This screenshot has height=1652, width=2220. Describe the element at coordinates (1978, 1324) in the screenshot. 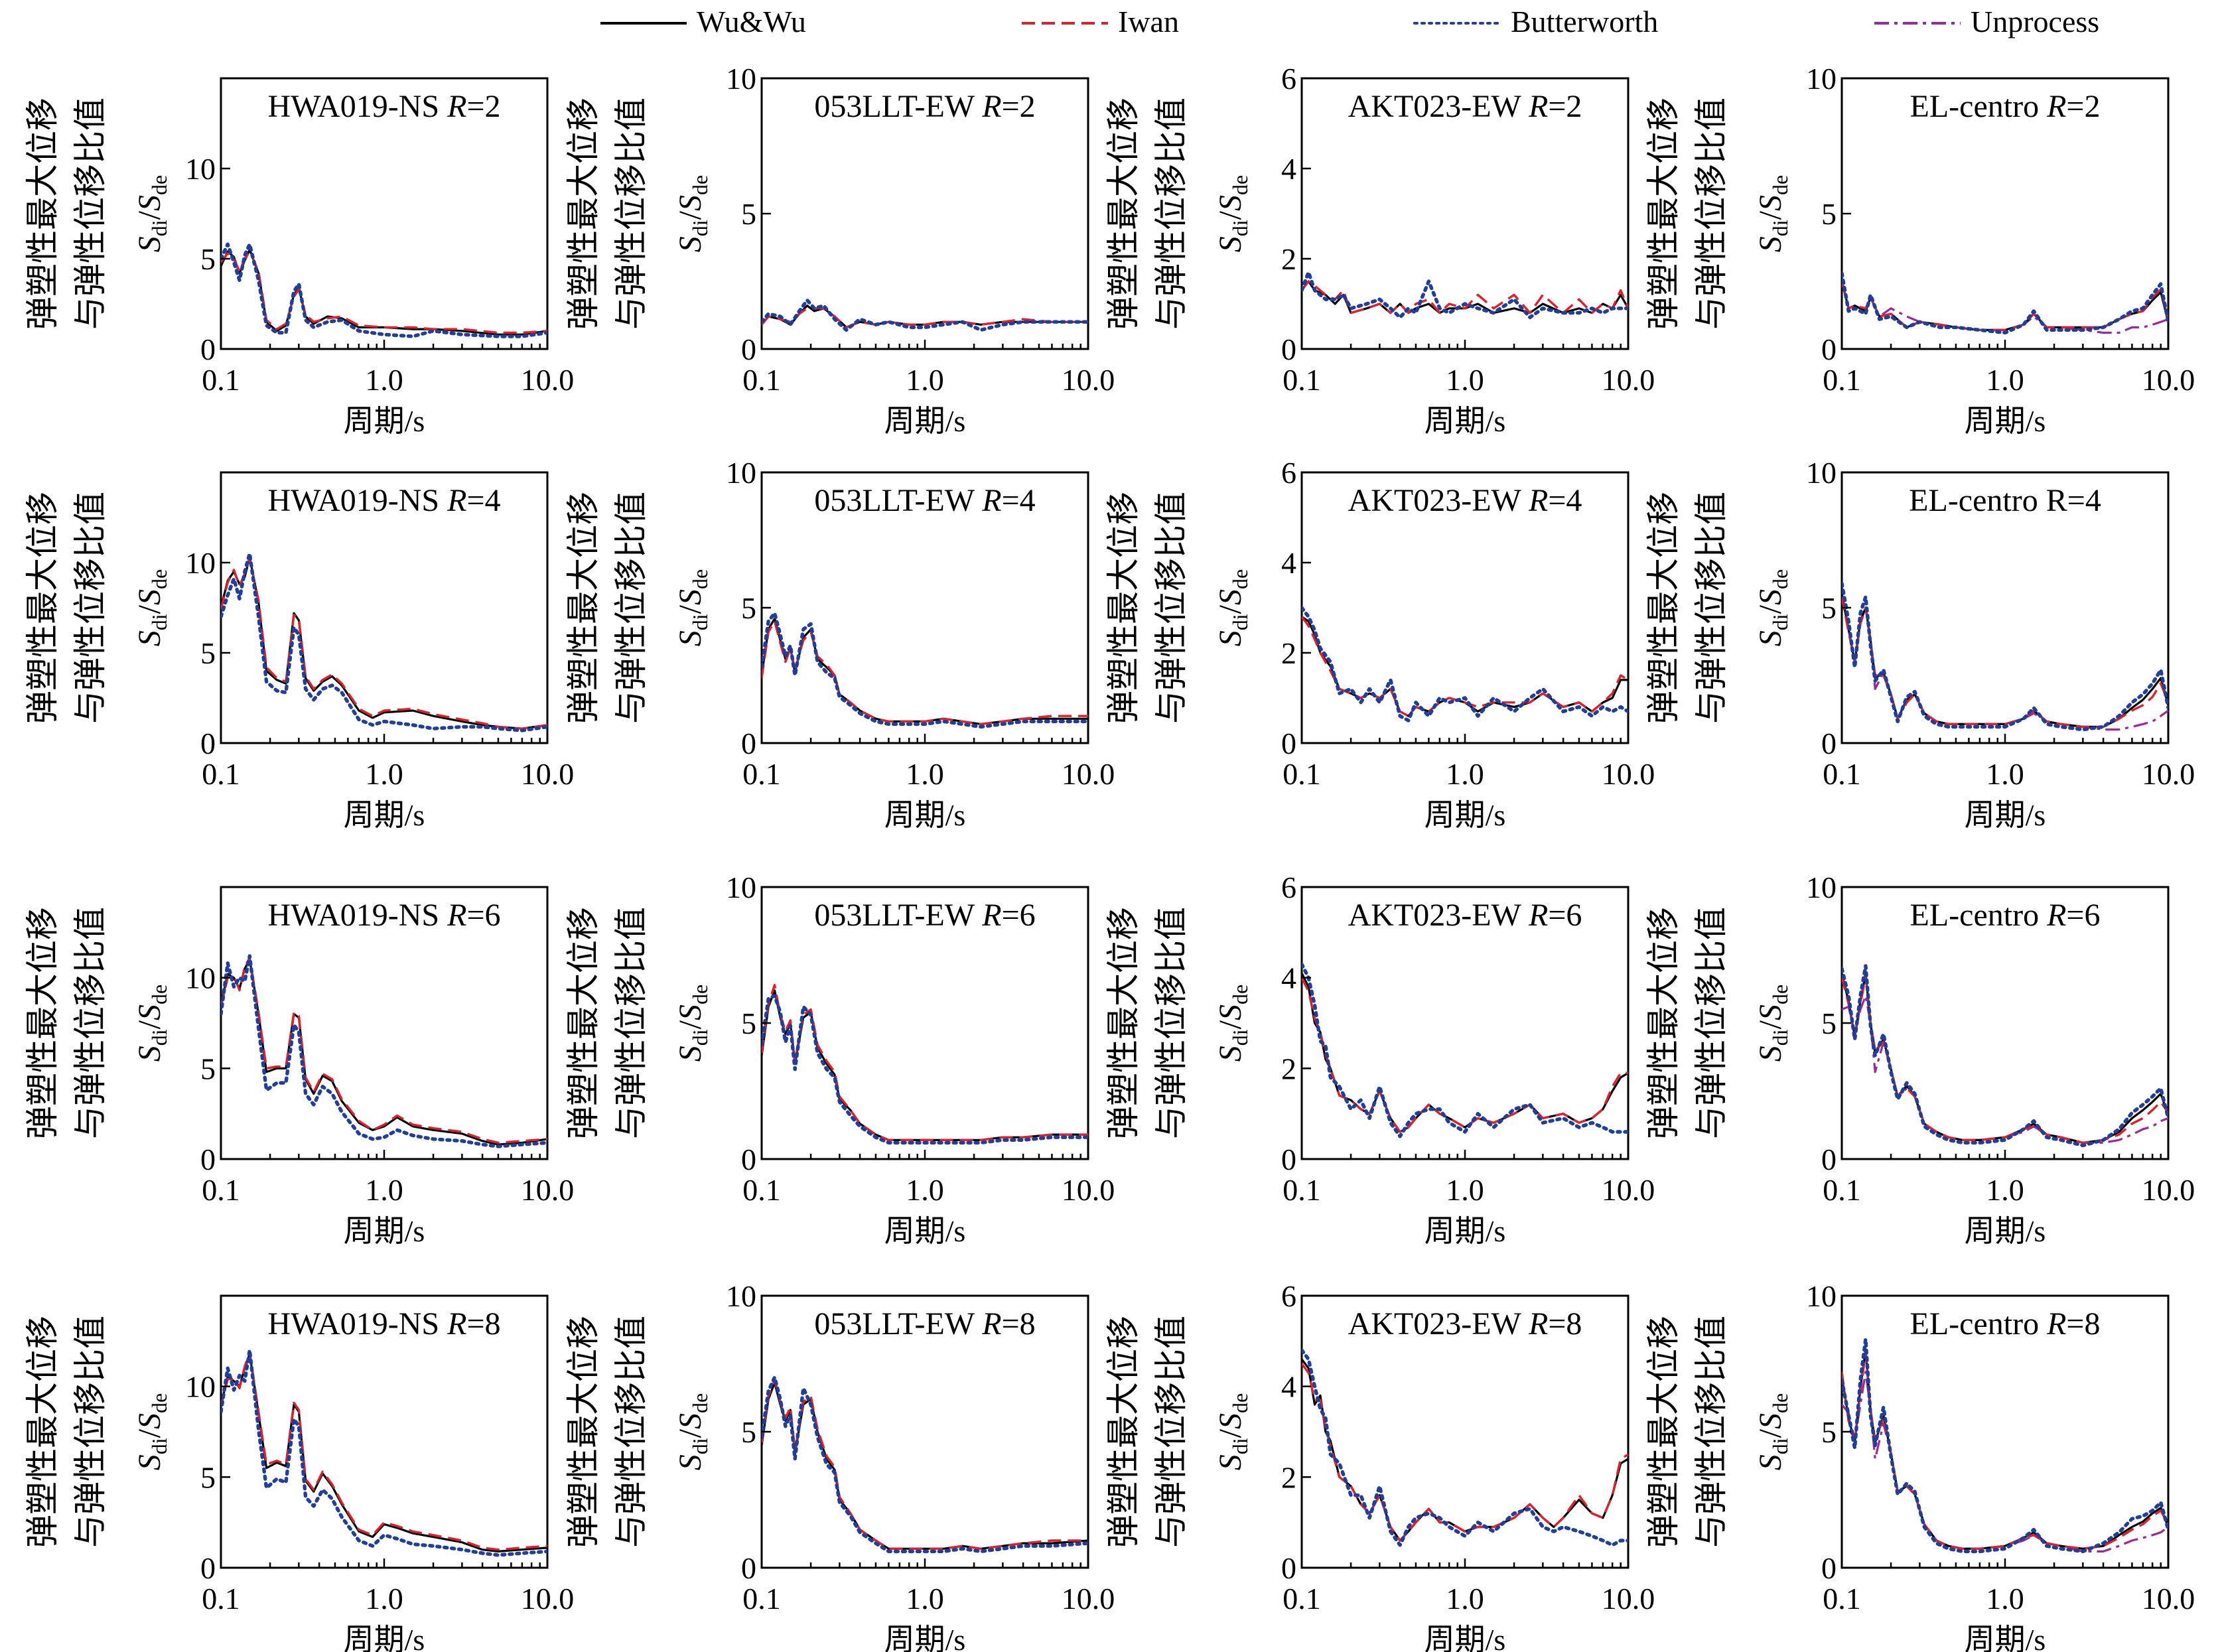

I see `panel-title-record: EL-centro` at that location.